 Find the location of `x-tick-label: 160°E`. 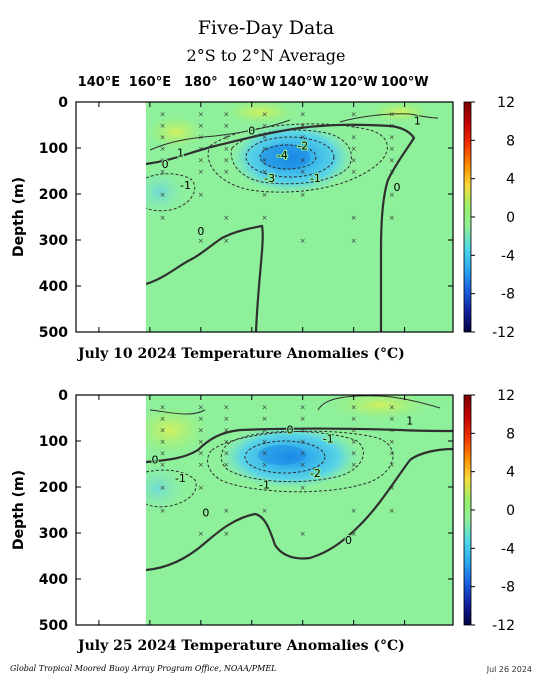

x-tick-label: 160°E is located at coordinates (150, 82).